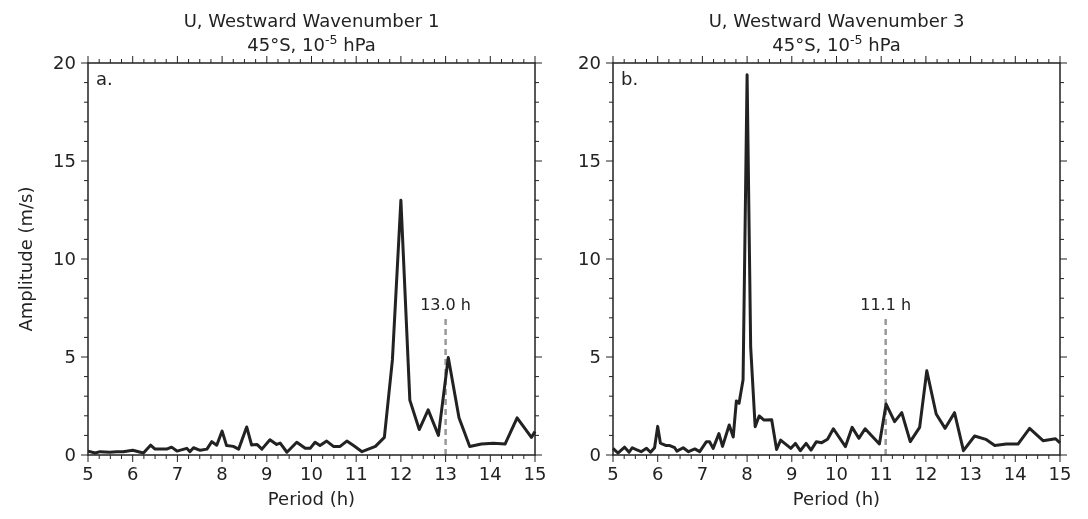 This screenshot has width=1088, height=519. Describe the element at coordinates (25, 259) in the screenshot. I see `y-axis-title: Amplitude (m/s)` at that location.